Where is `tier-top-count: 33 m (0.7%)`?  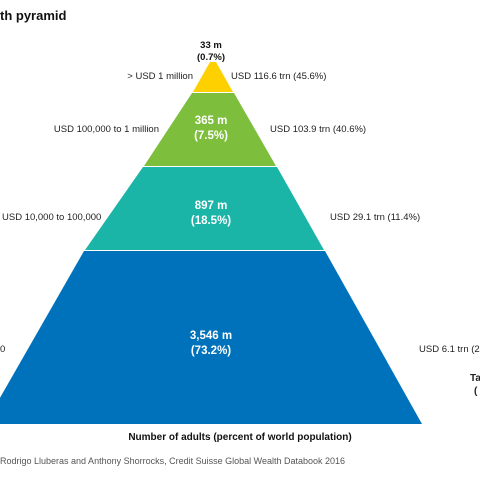
tier-top-count: 33 m (0.7%) is located at coordinates (211, 52).